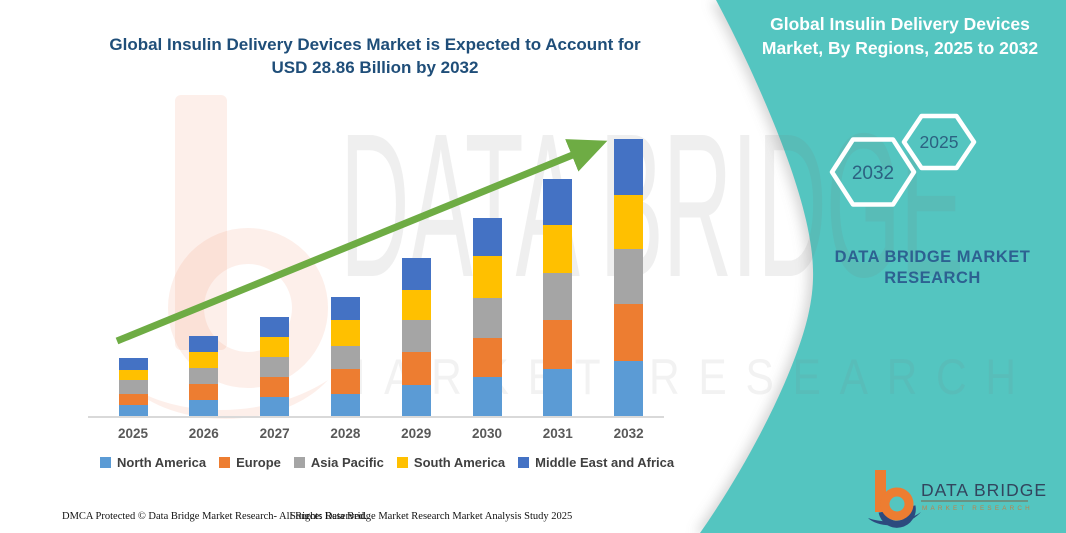 This screenshot has height=533, width=1066. What do you see at coordinates (376, 435) in the screenshot?
I see `x-axis-labels: 2025 2026 2027 2028 2029 2030 2031 2032` at bounding box center [376, 435].